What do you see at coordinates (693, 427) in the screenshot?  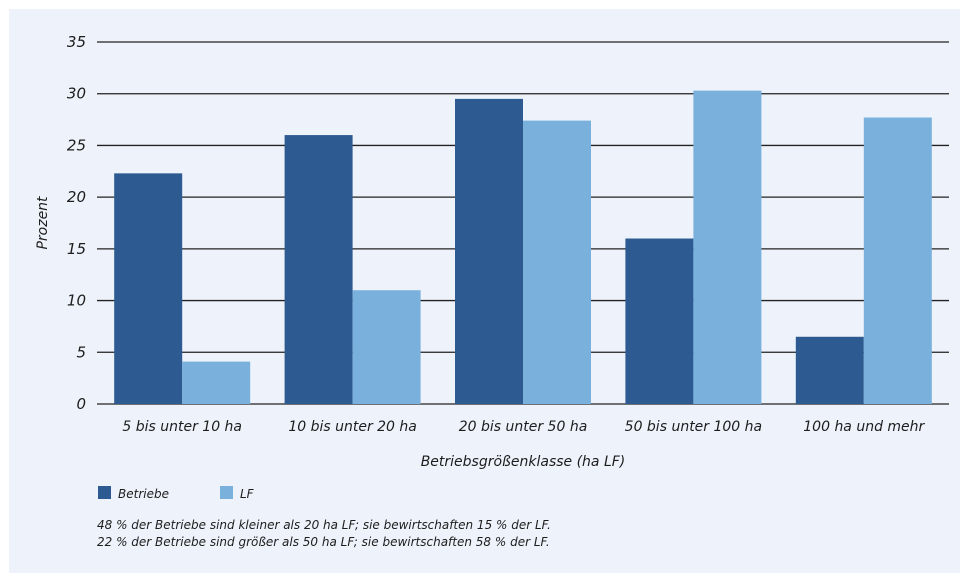 I see `x-tick-label: 50 bis unter 100 ha` at bounding box center [693, 427].